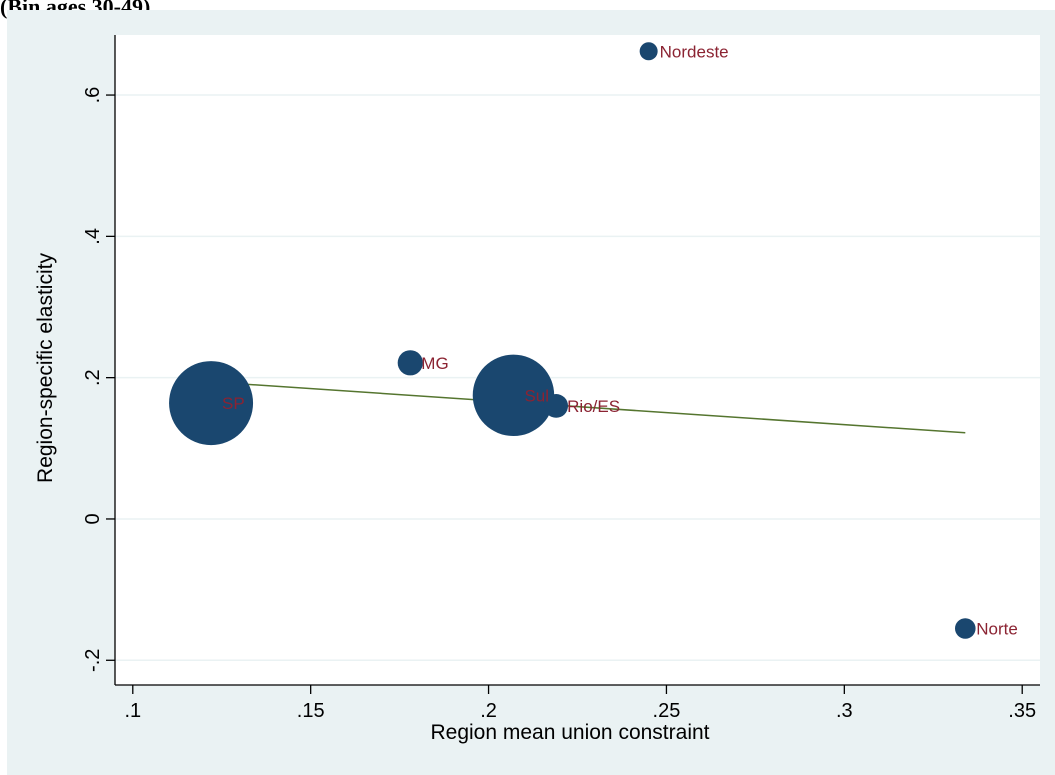  I want to click on point-nordeste, so click(648, 51).